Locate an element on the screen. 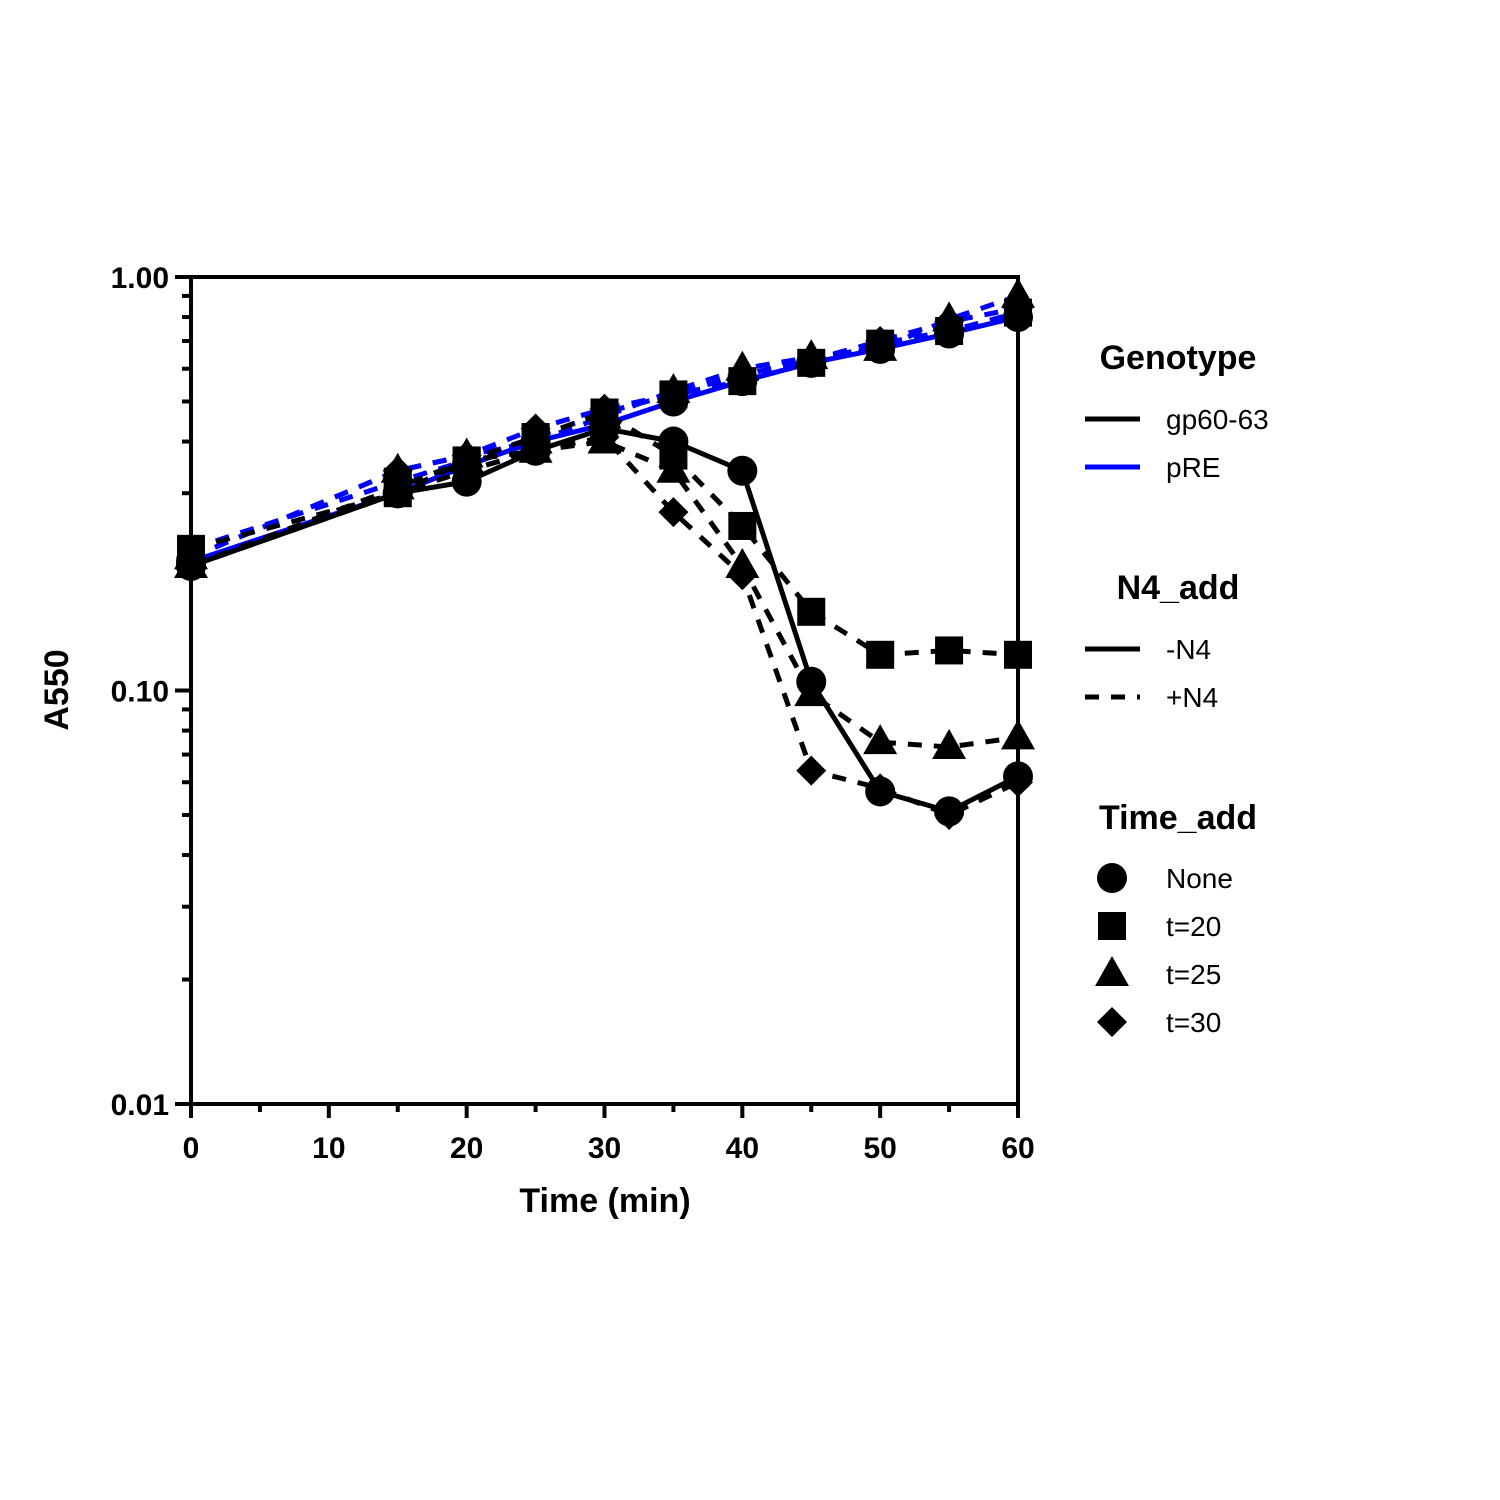 Image resolution: width=1500 pixels, height=1500 pixels. y-axis: 0.01 0.10 1.00 is located at coordinates (151, 692).